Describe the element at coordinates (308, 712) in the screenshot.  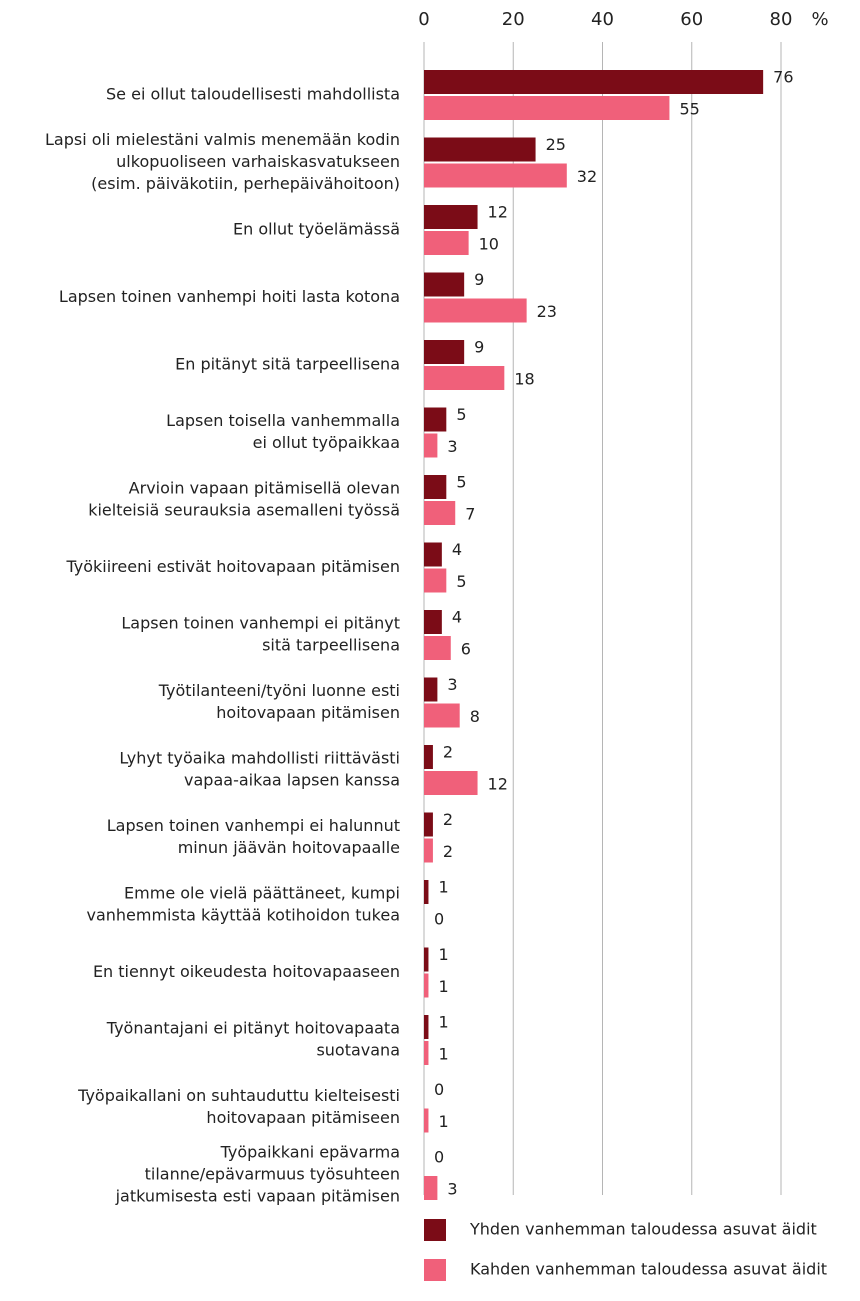
I see `category-label: hoitovapaan pitämisen` at that location.